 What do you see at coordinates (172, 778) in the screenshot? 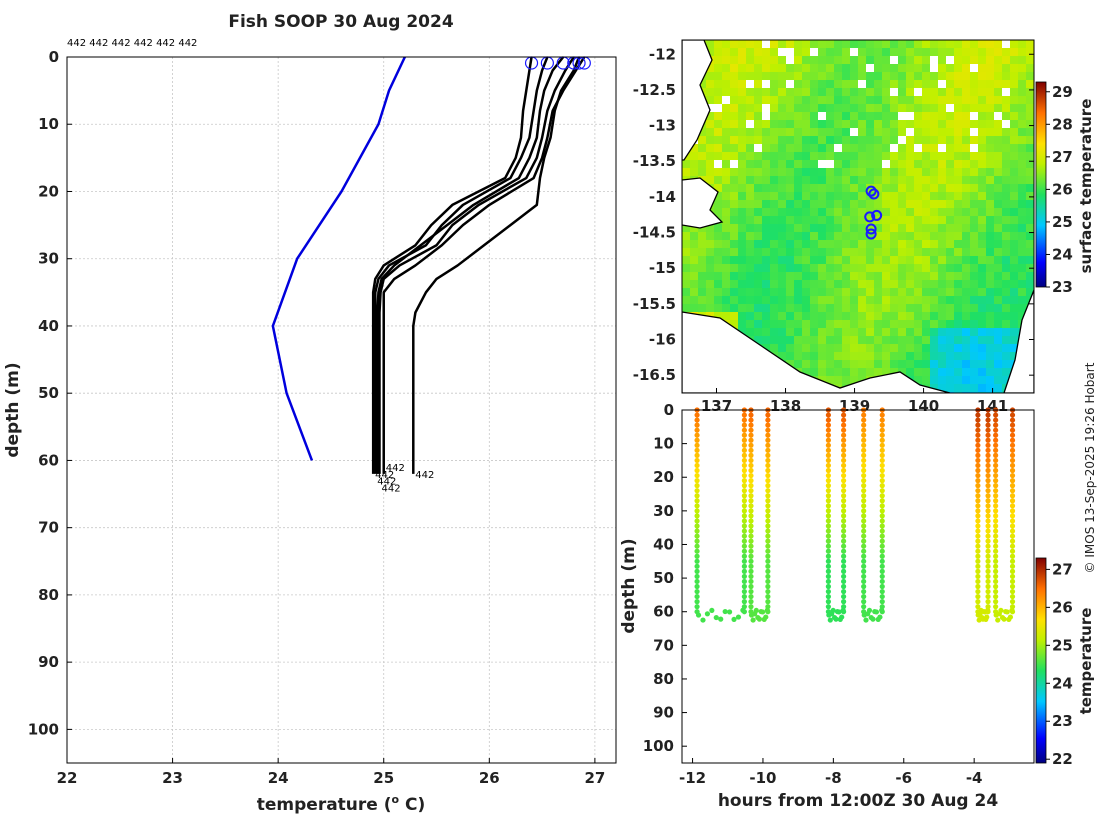
I see `profile-x-tick-label: 23` at bounding box center [172, 778].